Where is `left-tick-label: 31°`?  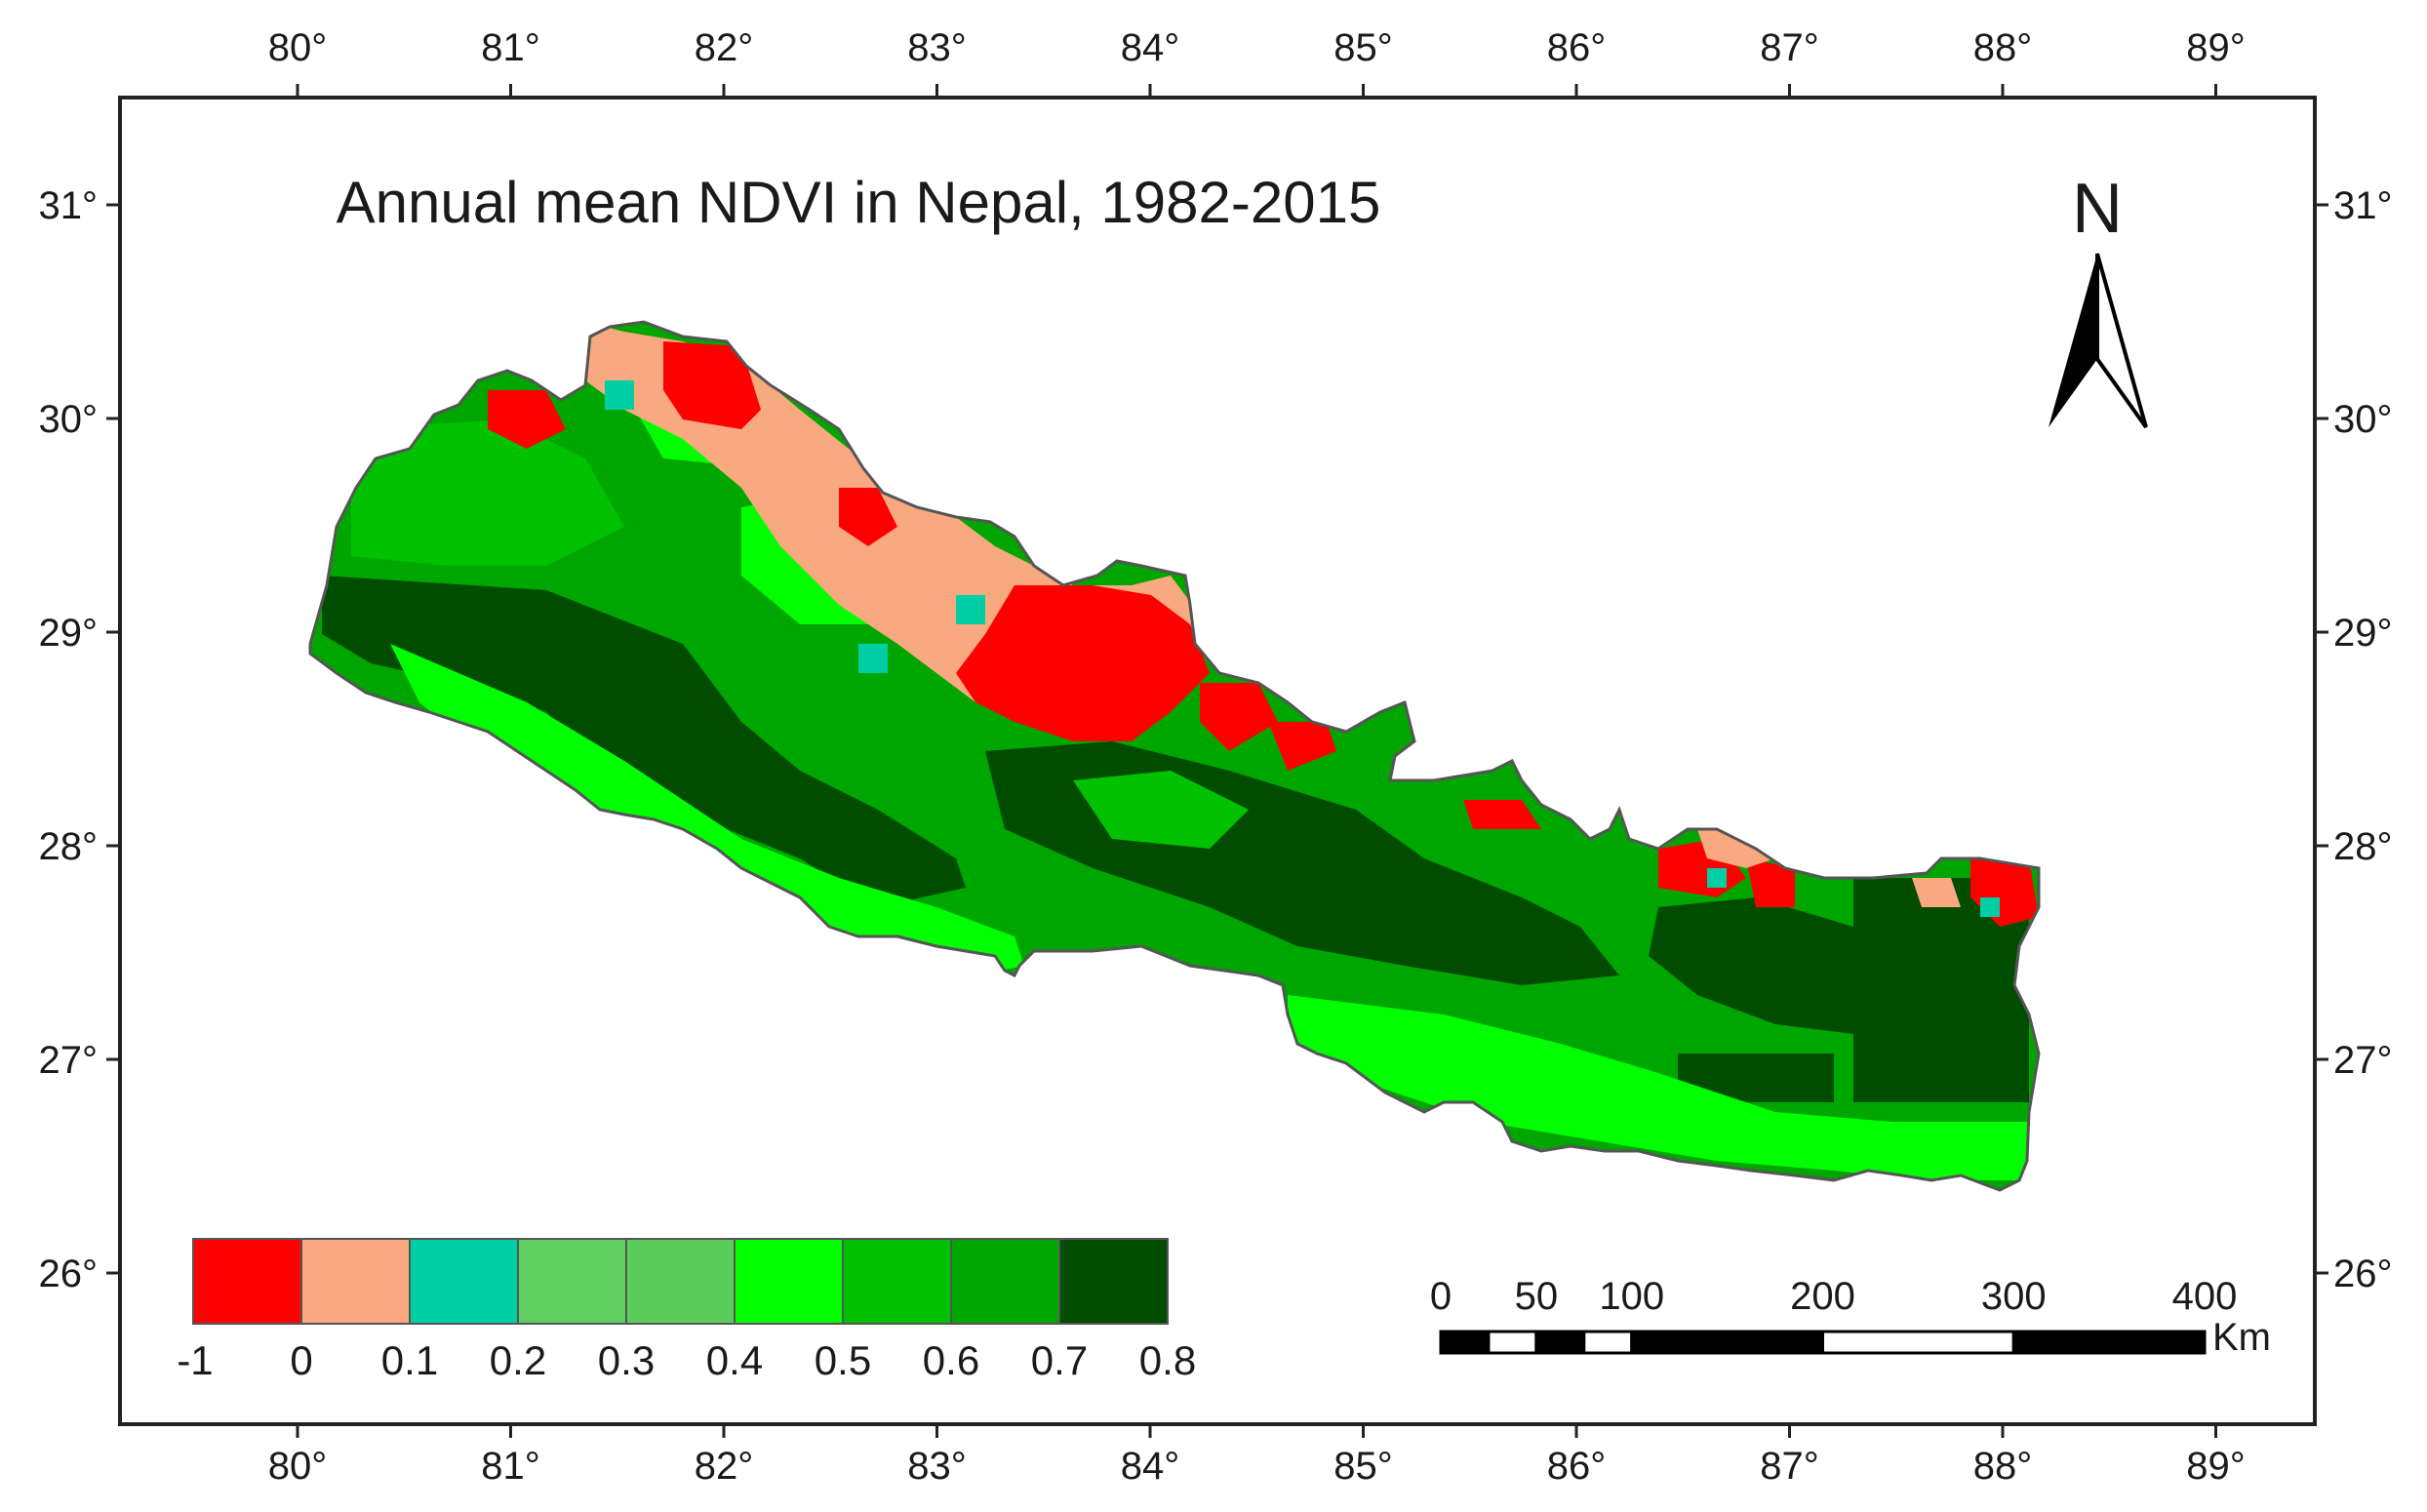
left-tick-label: 31° is located at coordinates (69, 205).